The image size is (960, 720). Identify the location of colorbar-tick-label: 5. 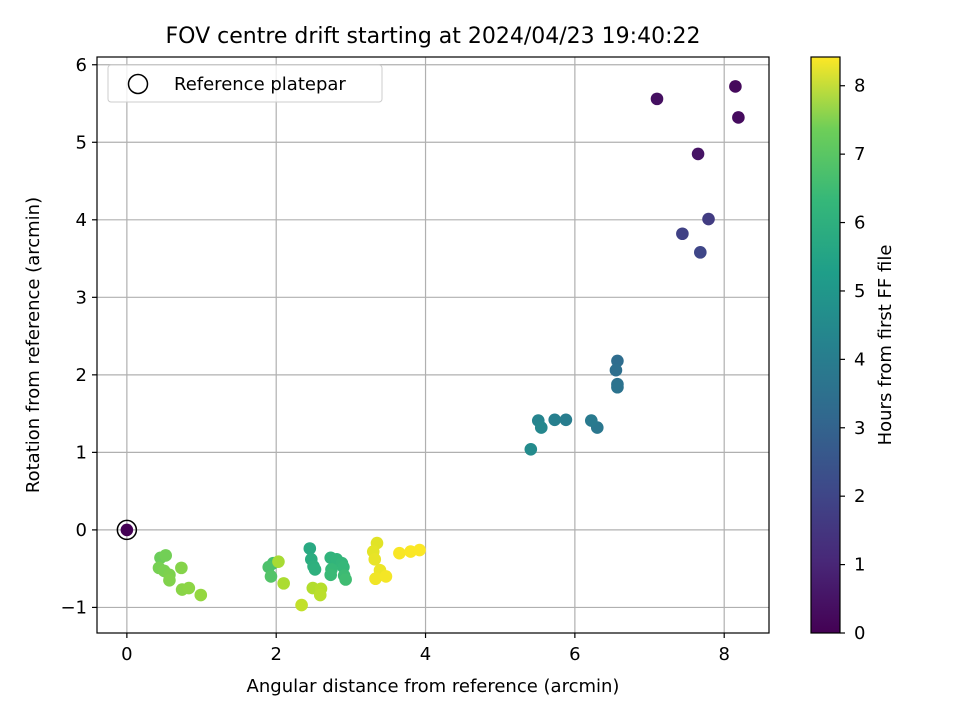
(859, 291).